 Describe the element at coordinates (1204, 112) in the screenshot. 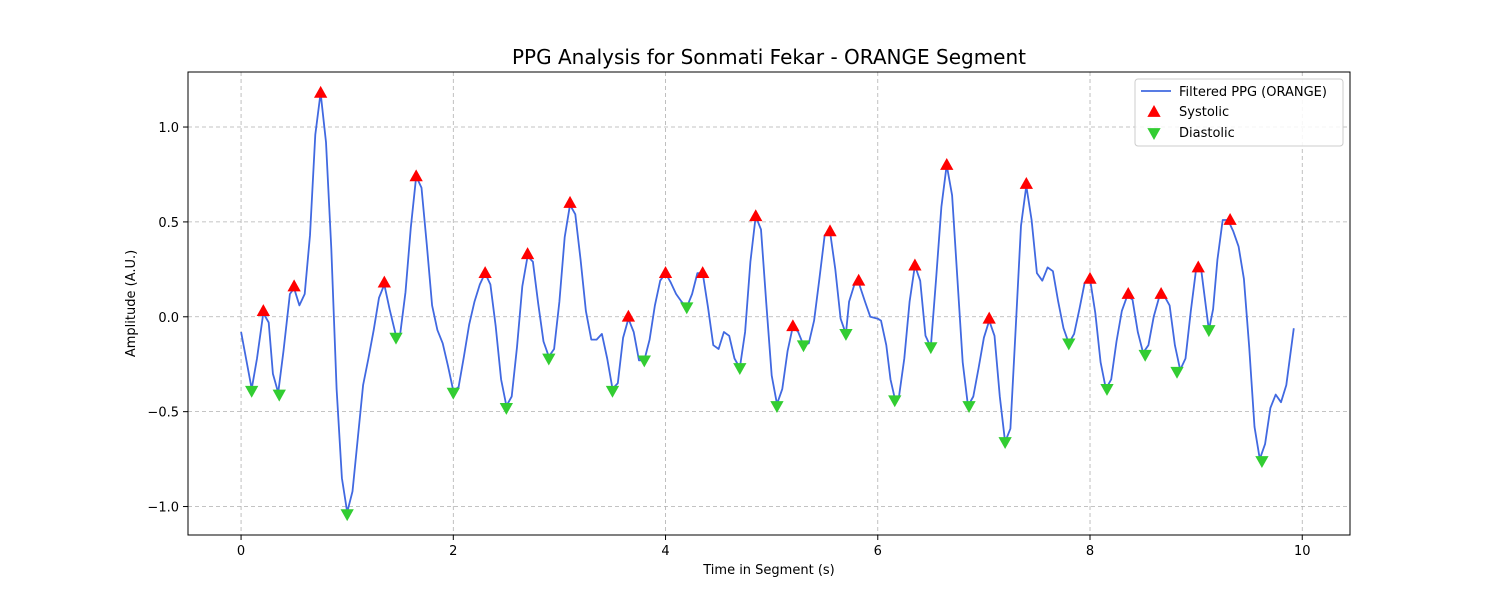

I see `legend-label-systolic: Systolic` at that location.